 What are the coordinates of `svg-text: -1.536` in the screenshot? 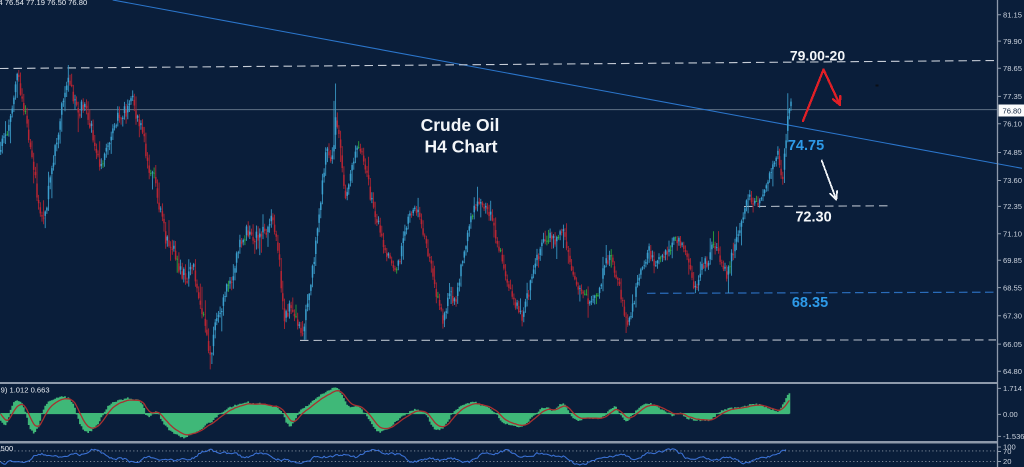 It's located at (1013, 436).